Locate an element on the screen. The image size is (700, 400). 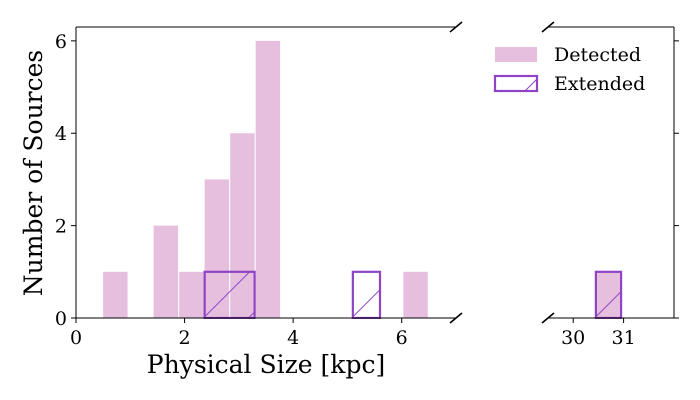
legend-label-extended: Extended is located at coordinates (599, 84).